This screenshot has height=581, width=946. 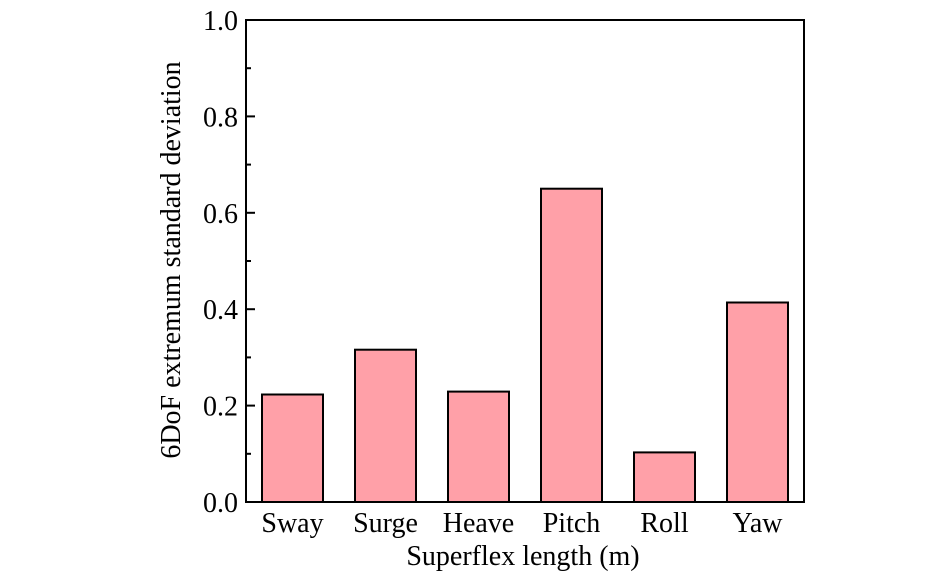 What do you see at coordinates (479, 523) in the screenshot?
I see `x-tick-label: Heave` at bounding box center [479, 523].